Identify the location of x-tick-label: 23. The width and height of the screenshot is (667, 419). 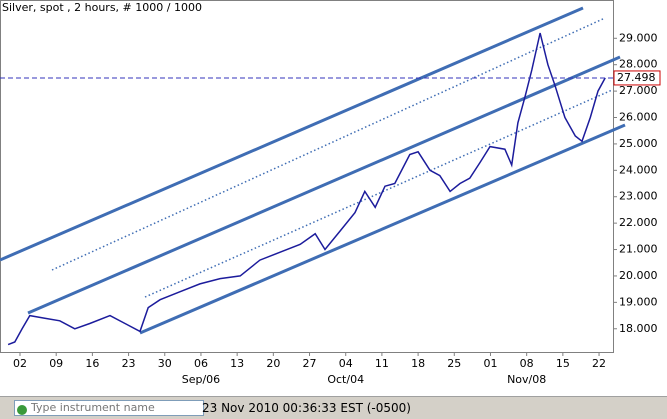
(129, 363).